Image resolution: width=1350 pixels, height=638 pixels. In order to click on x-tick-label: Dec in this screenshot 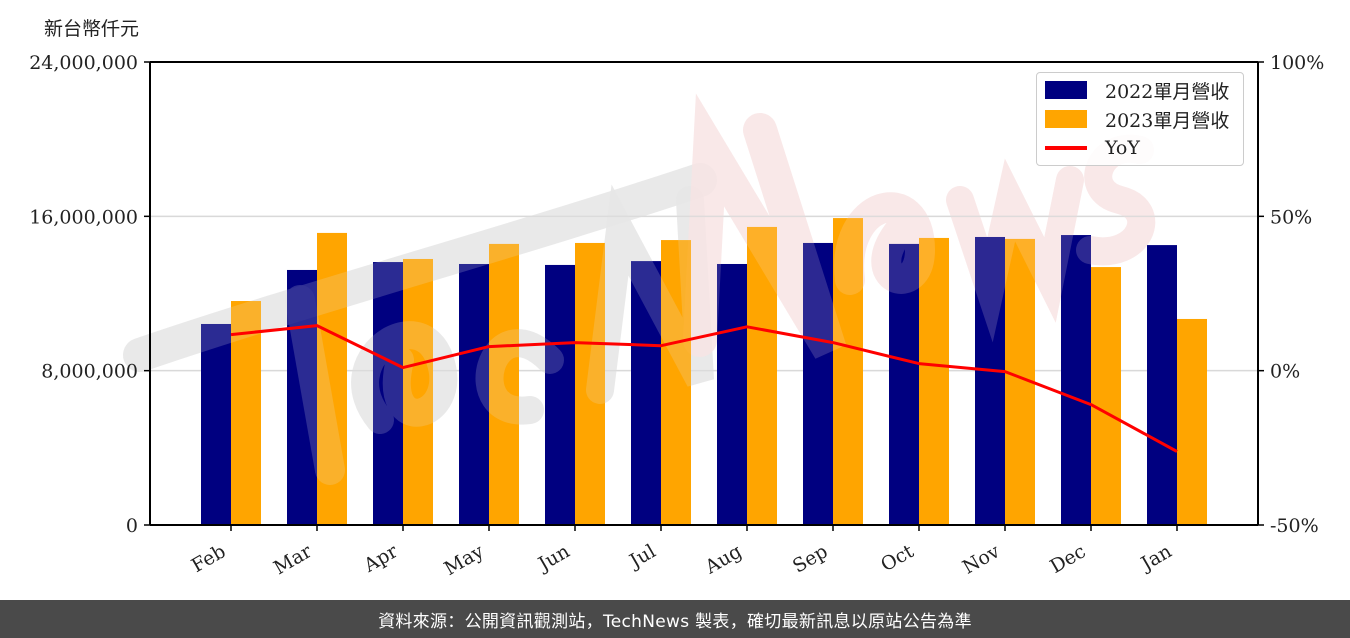, I will do `click(1067, 559)`.